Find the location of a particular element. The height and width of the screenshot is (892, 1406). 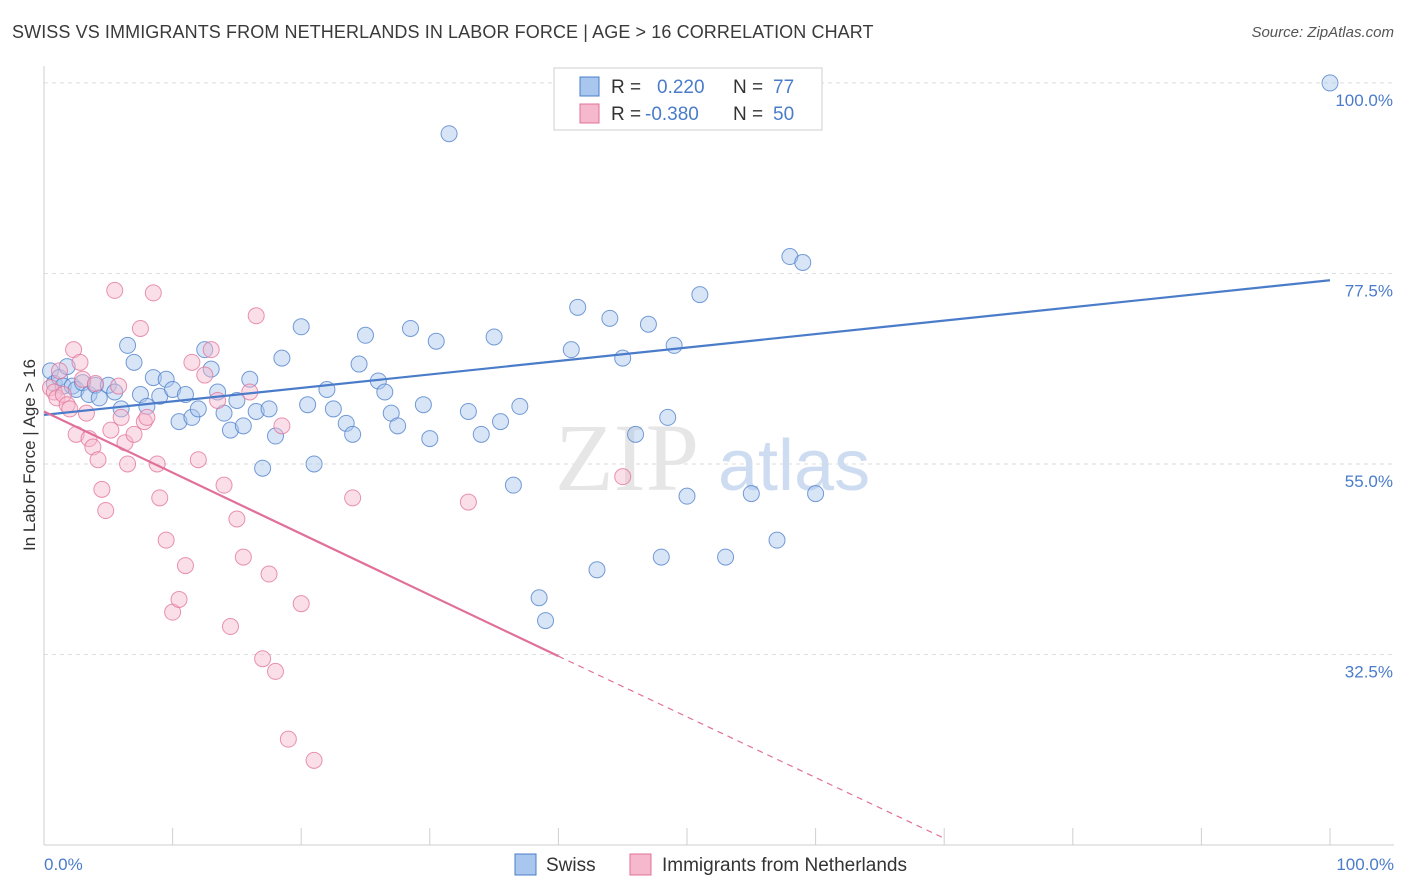

legend-label-swiss: Swiss is located at coordinates (571, 865).